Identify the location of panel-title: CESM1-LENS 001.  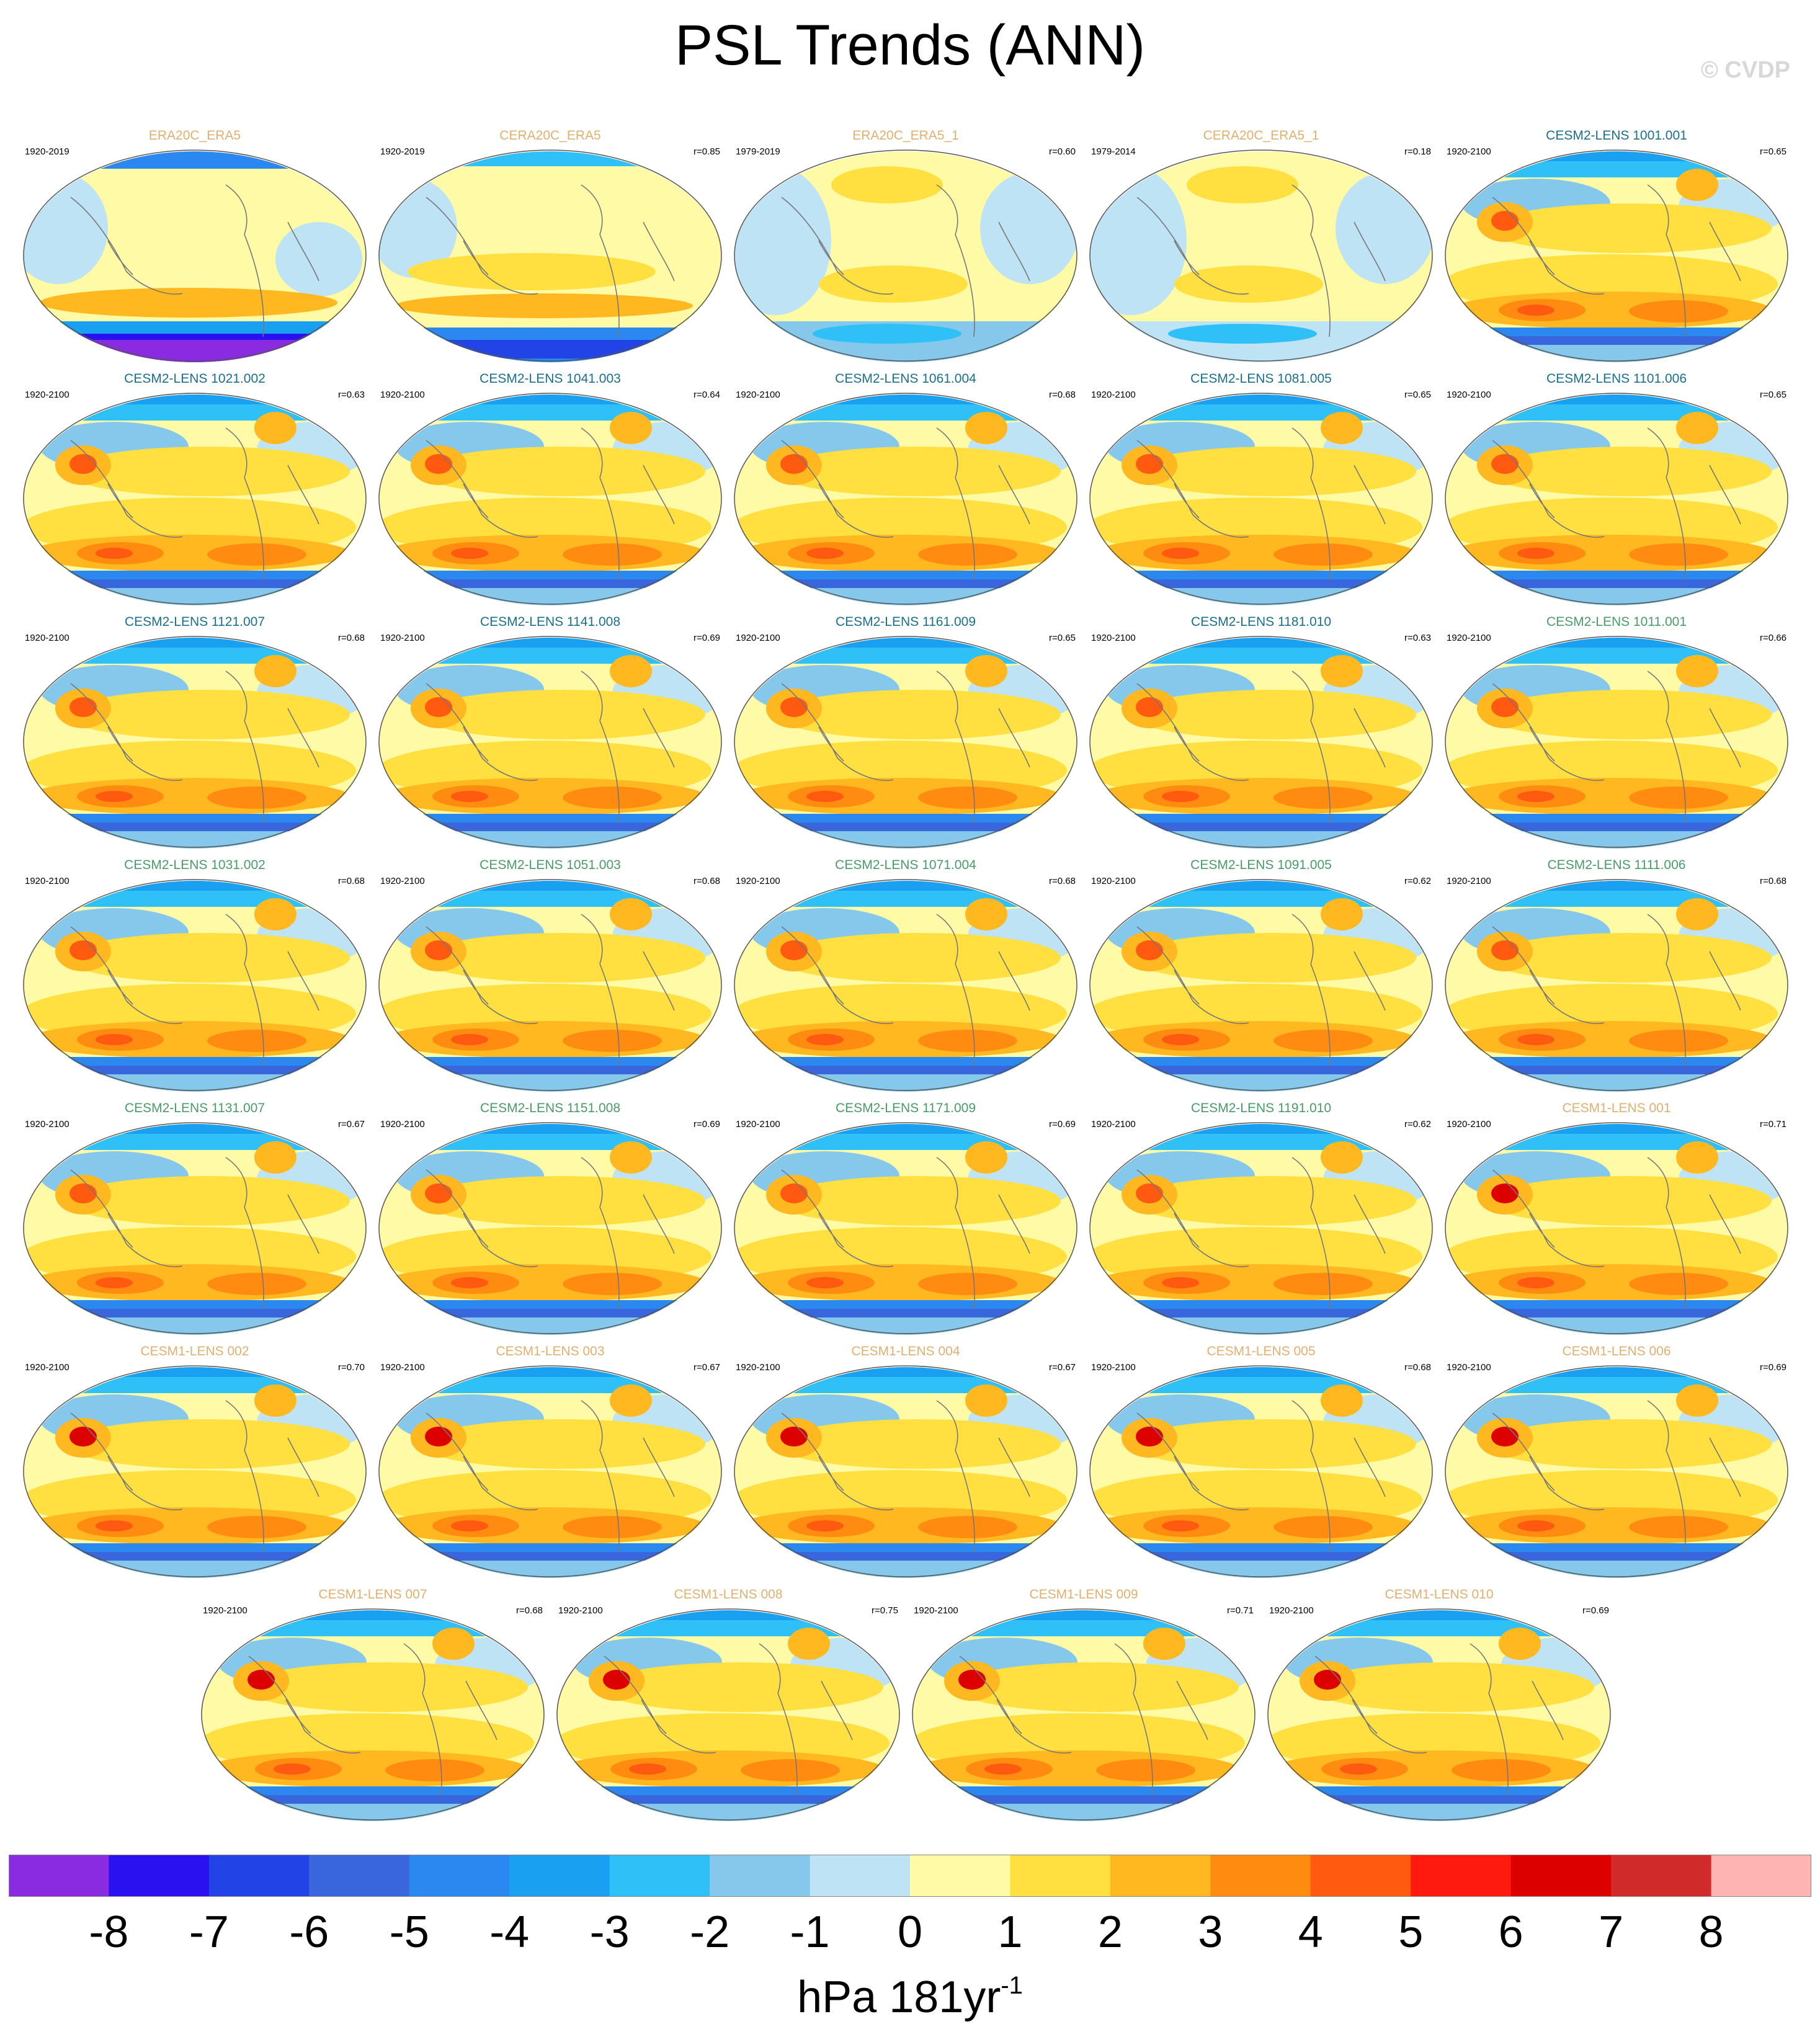
(1616, 1108).